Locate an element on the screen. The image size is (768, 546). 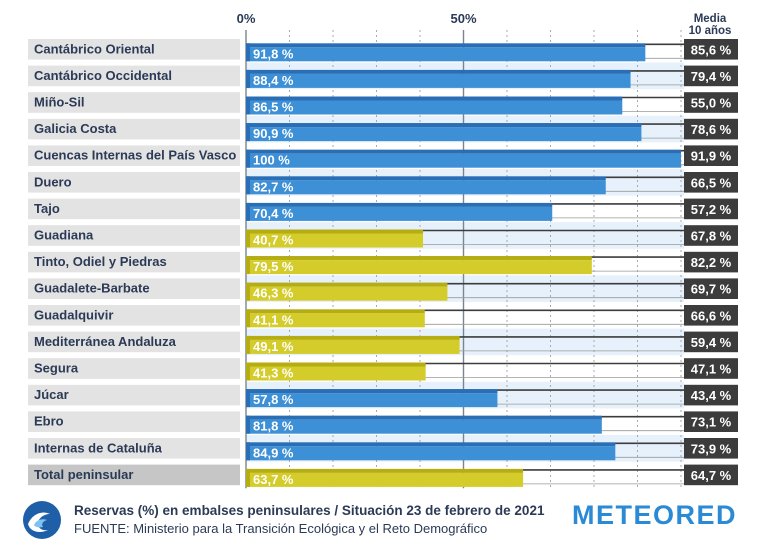
avg-value-label: 59,4 % is located at coordinates (711, 342).